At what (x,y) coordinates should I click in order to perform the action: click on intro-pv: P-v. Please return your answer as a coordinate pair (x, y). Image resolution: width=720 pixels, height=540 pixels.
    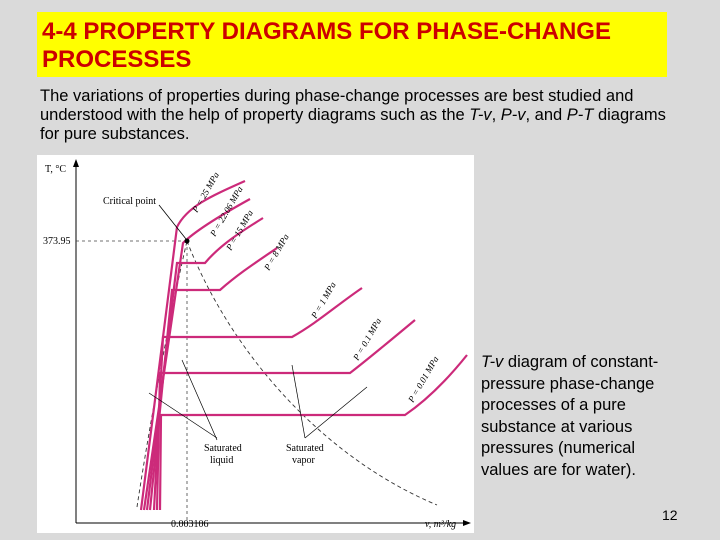
    Looking at the image, I should click on (513, 115).